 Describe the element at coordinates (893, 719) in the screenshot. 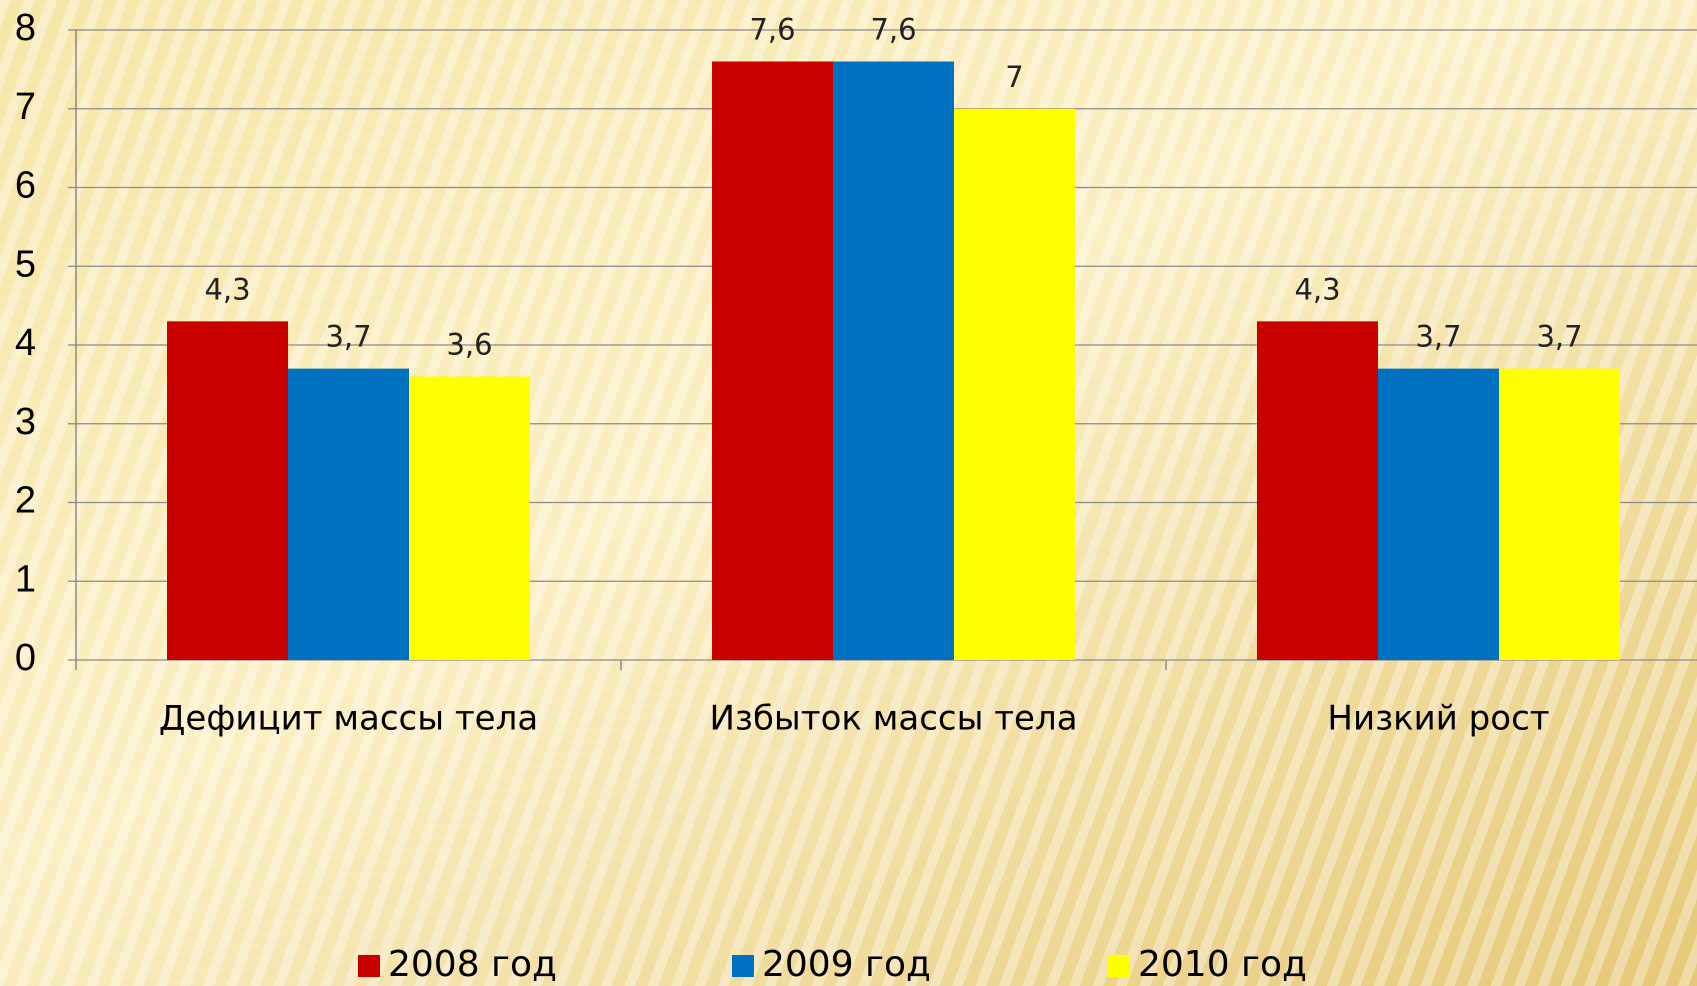

I see `x-tick-label: Избыток массы тела` at that location.